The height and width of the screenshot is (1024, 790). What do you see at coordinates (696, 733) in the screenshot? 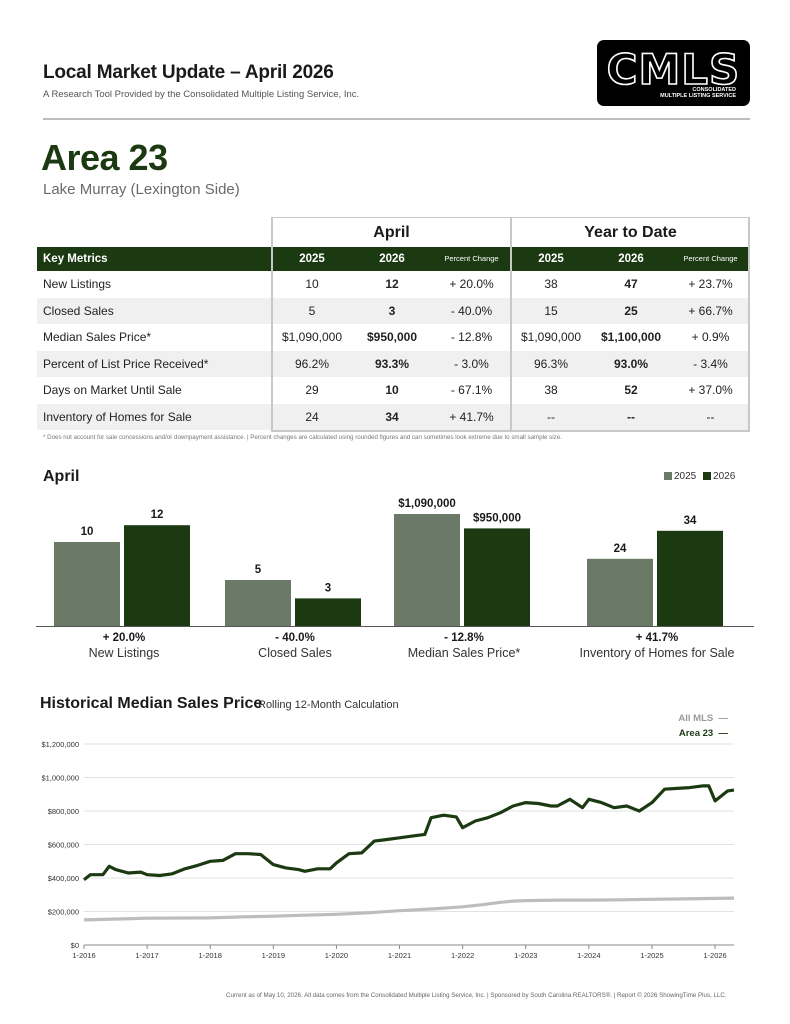
I see `legend-area-23-label: Area 23` at bounding box center [696, 733].